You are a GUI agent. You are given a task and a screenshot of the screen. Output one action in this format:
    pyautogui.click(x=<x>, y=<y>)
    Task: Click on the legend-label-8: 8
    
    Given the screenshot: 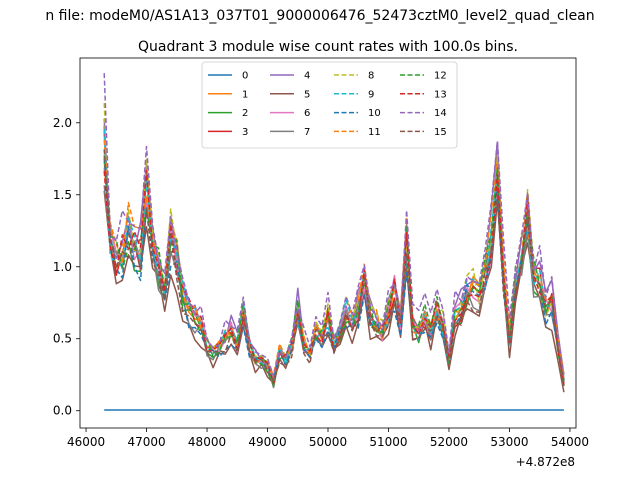 What is the action you would take?
    pyautogui.click(x=371, y=76)
    